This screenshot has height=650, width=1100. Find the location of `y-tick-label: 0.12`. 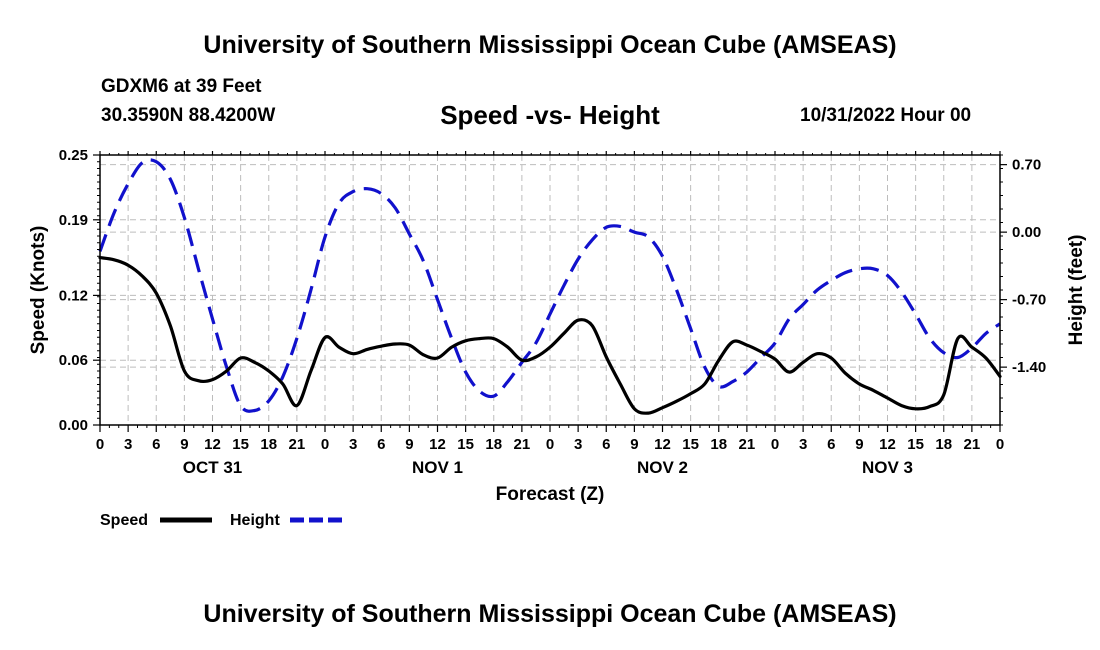

y-tick-label: 0.12 is located at coordinates (73, 295).